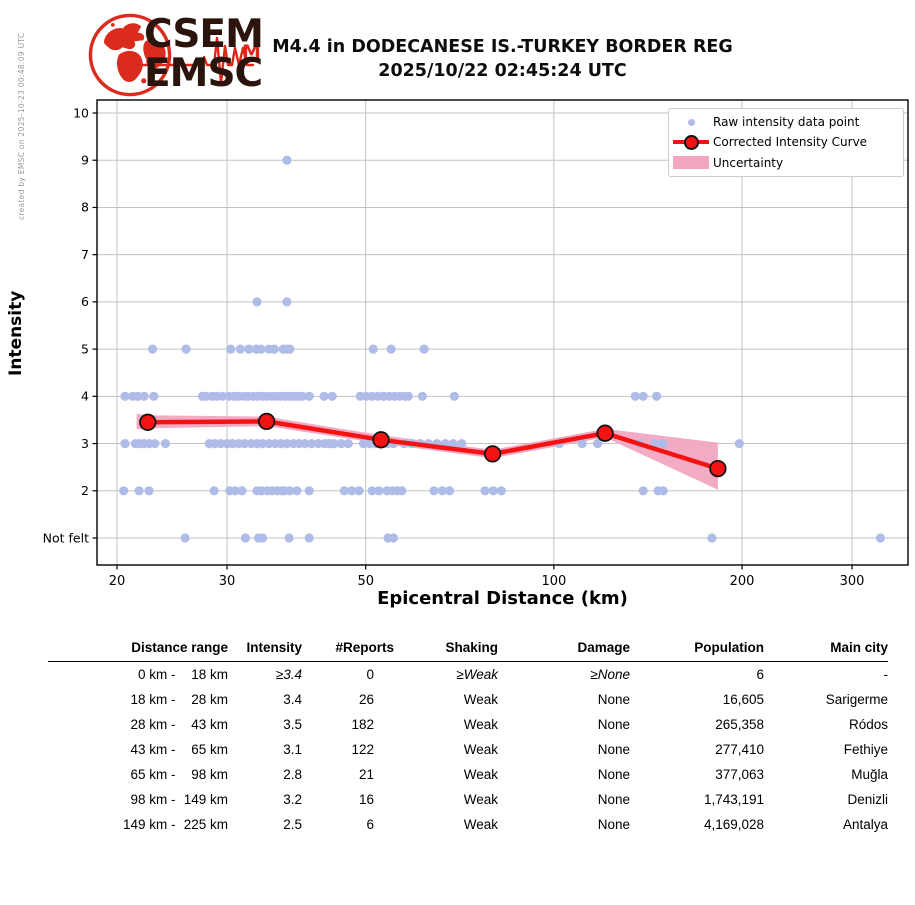 This screenshot has height=905, width=915. What do you see at coordinates (553, 581) in the screenshot?
I see `svg-text: 100` at bounding box center [553, 581].